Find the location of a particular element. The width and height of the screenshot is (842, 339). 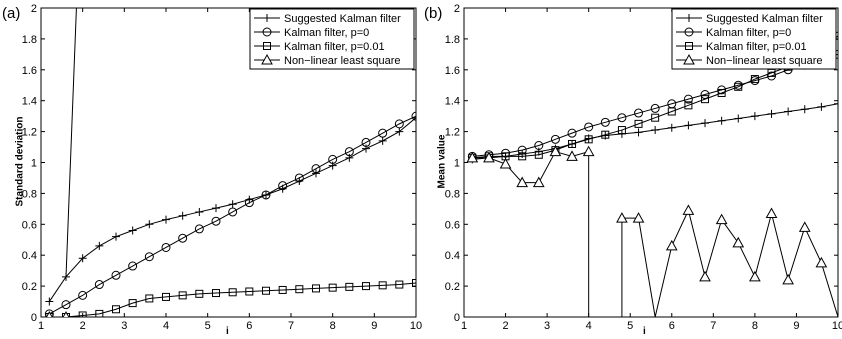

y-tick-label: 0.6 is located at coordinates (452, 225).